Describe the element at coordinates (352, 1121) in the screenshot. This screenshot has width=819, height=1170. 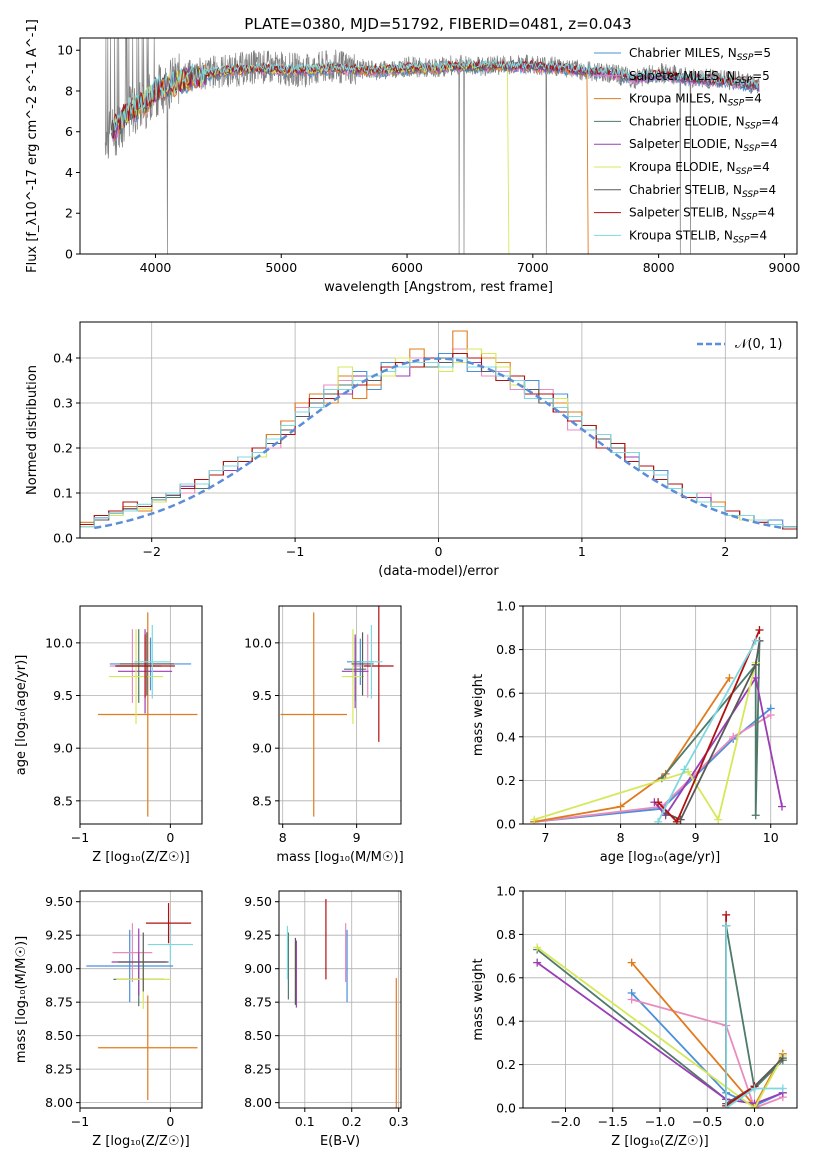
I see `x-tick-label: 0.2` at that location.